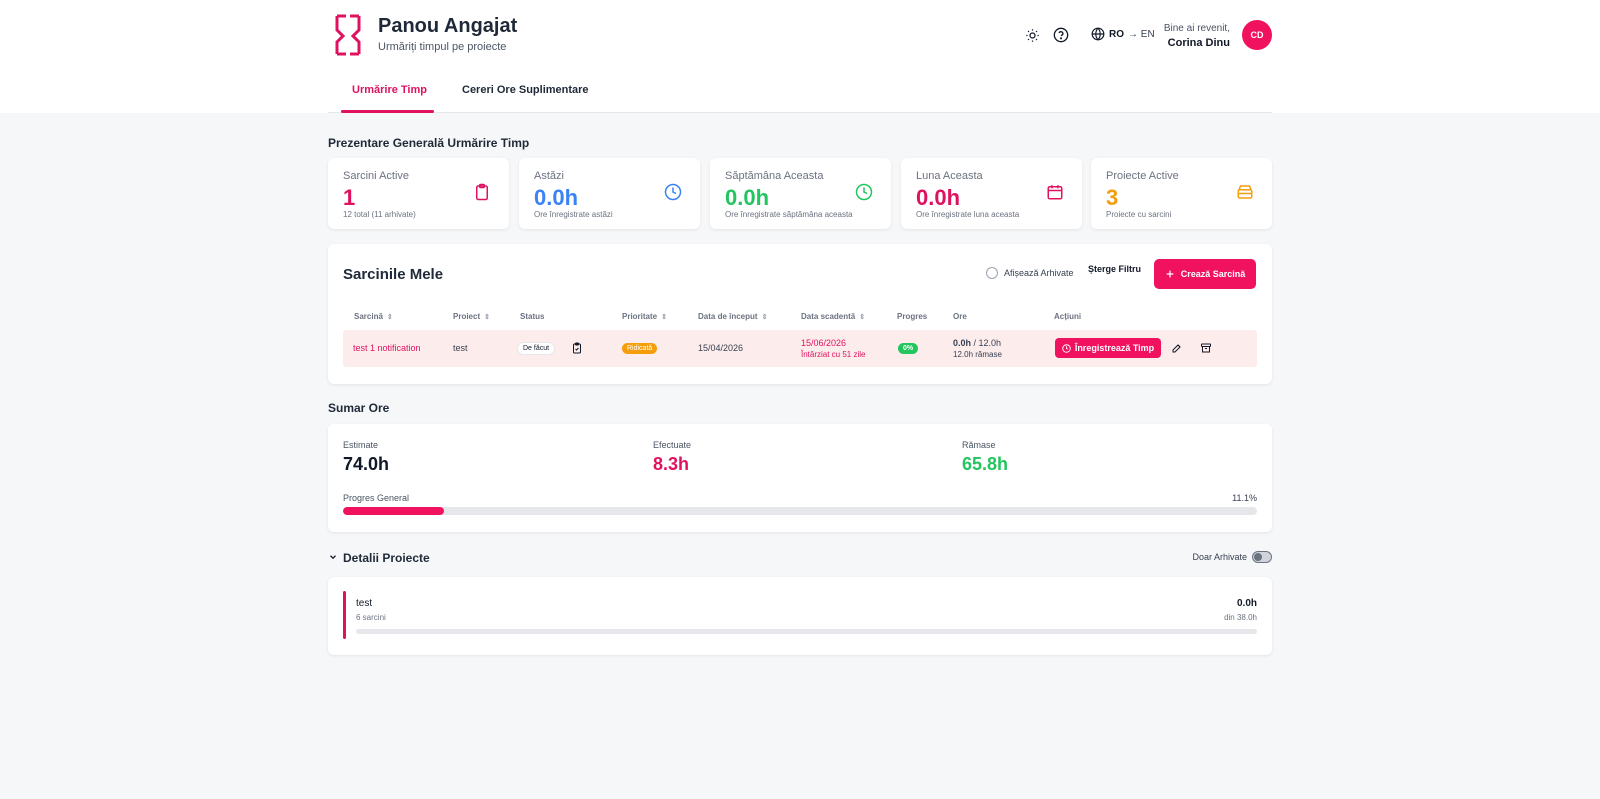  Describe the element at coordinates (962, 343) in the screenshot. I see `hours-done: 0.0h` at that location.